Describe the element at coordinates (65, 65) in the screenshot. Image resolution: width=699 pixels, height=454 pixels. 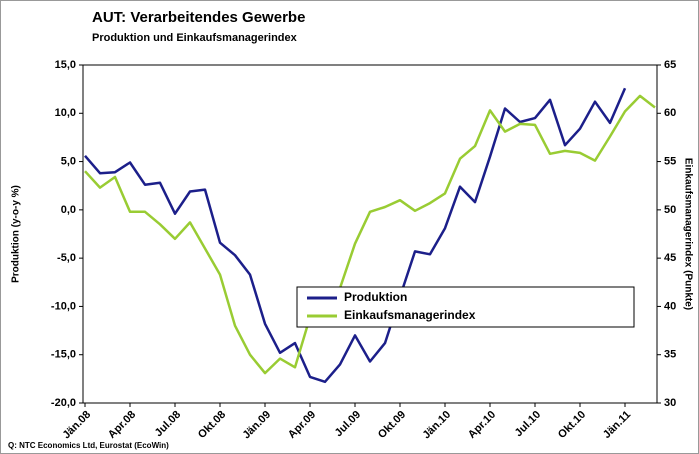
I see `y-tick-label: 15,0` at that location.